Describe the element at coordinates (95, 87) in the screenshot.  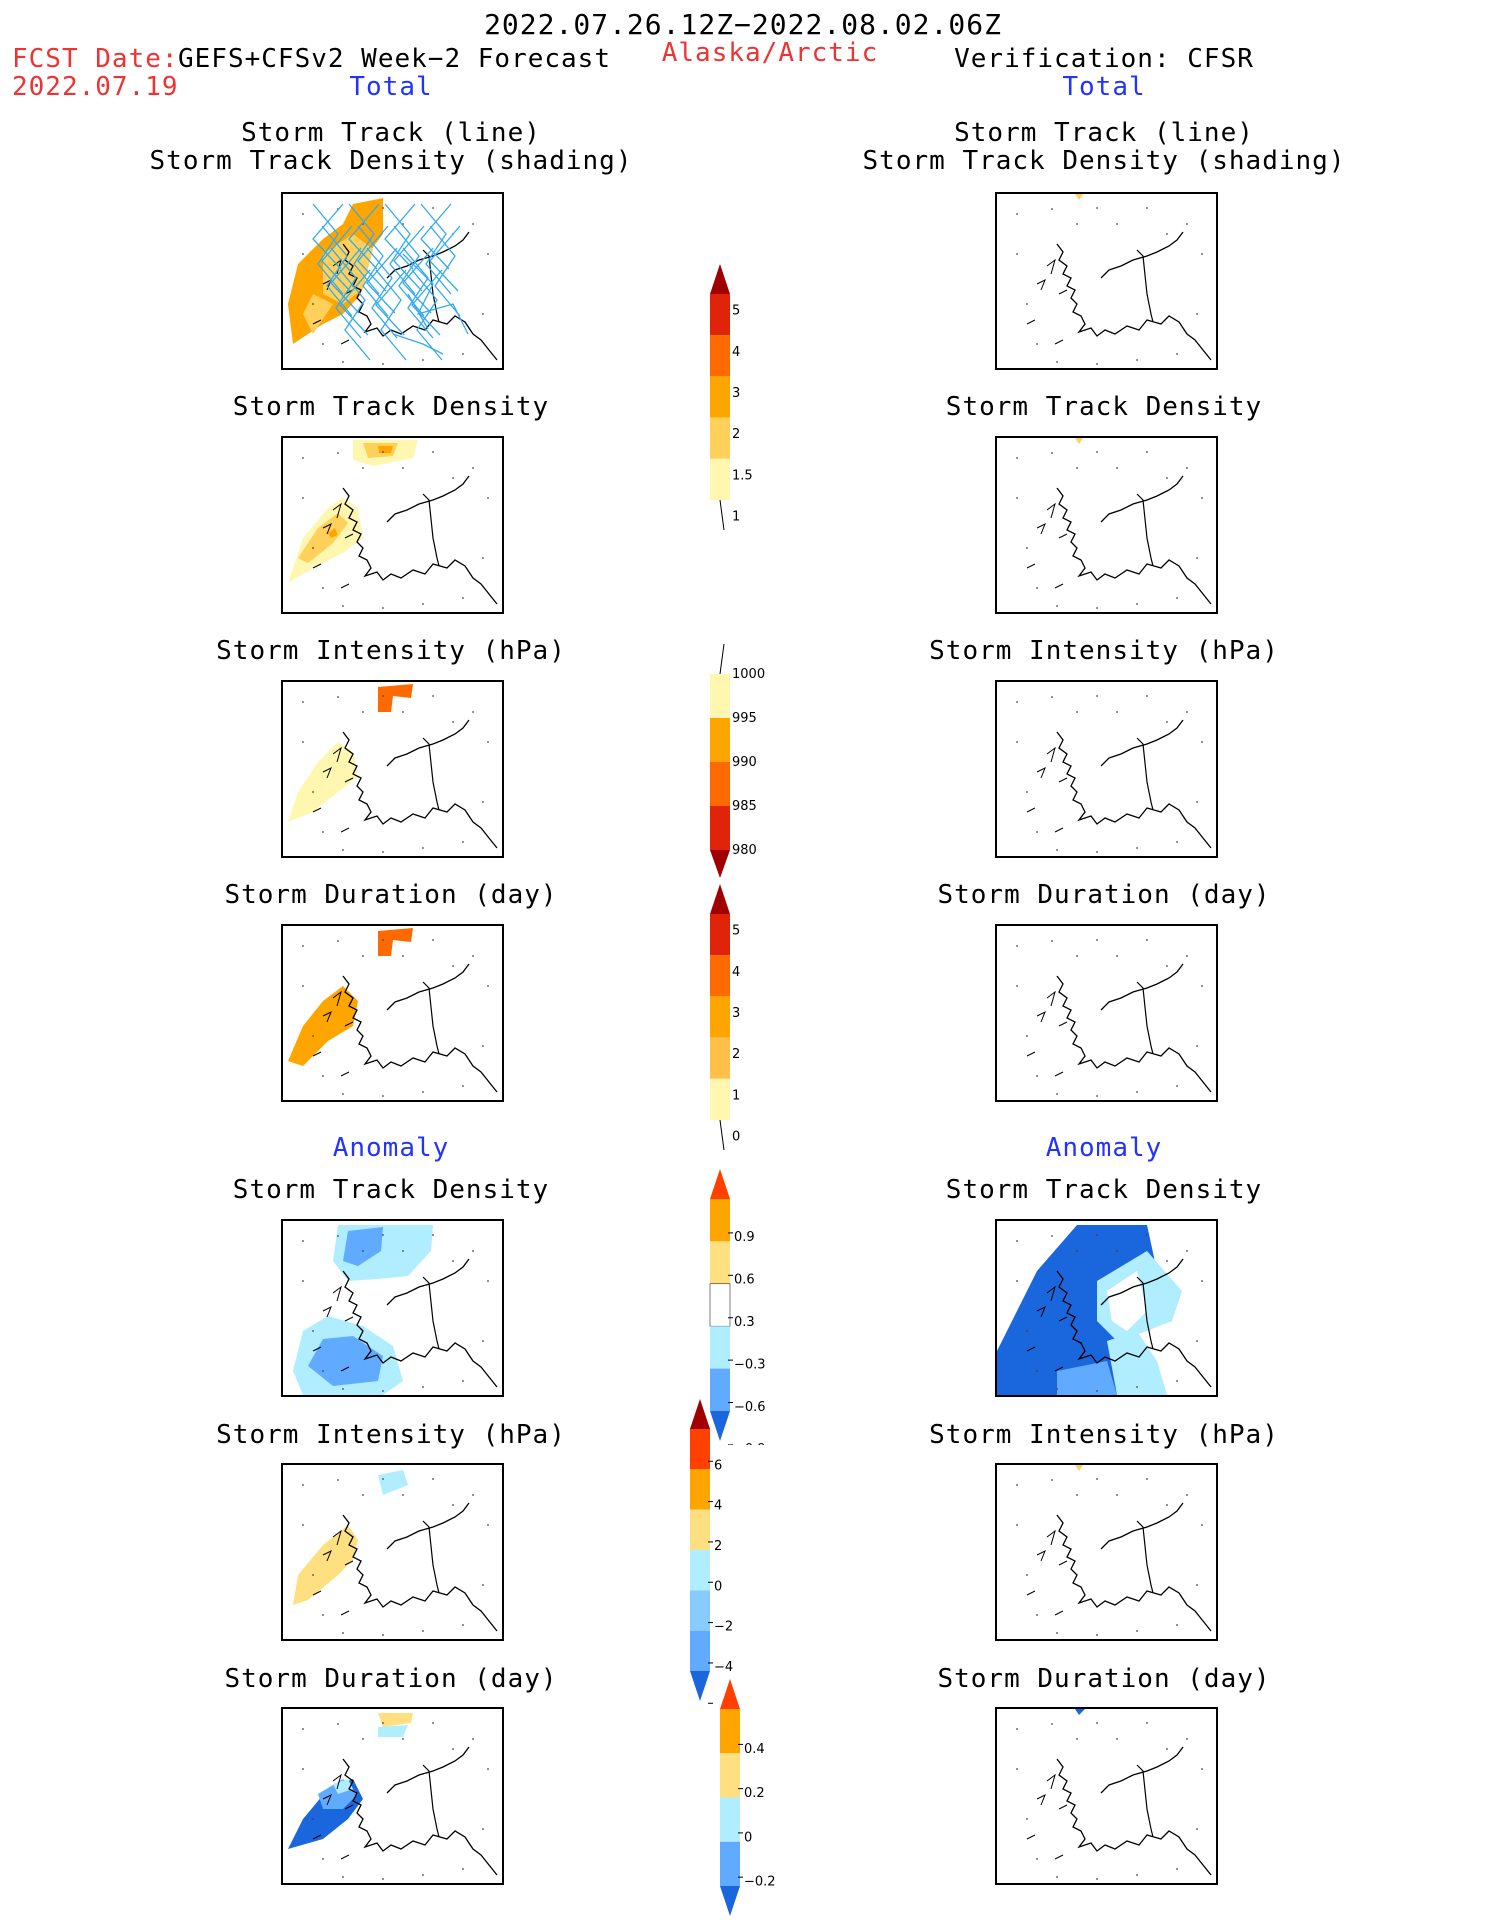
I see `forecast-date: 2022.07.19` at that location.